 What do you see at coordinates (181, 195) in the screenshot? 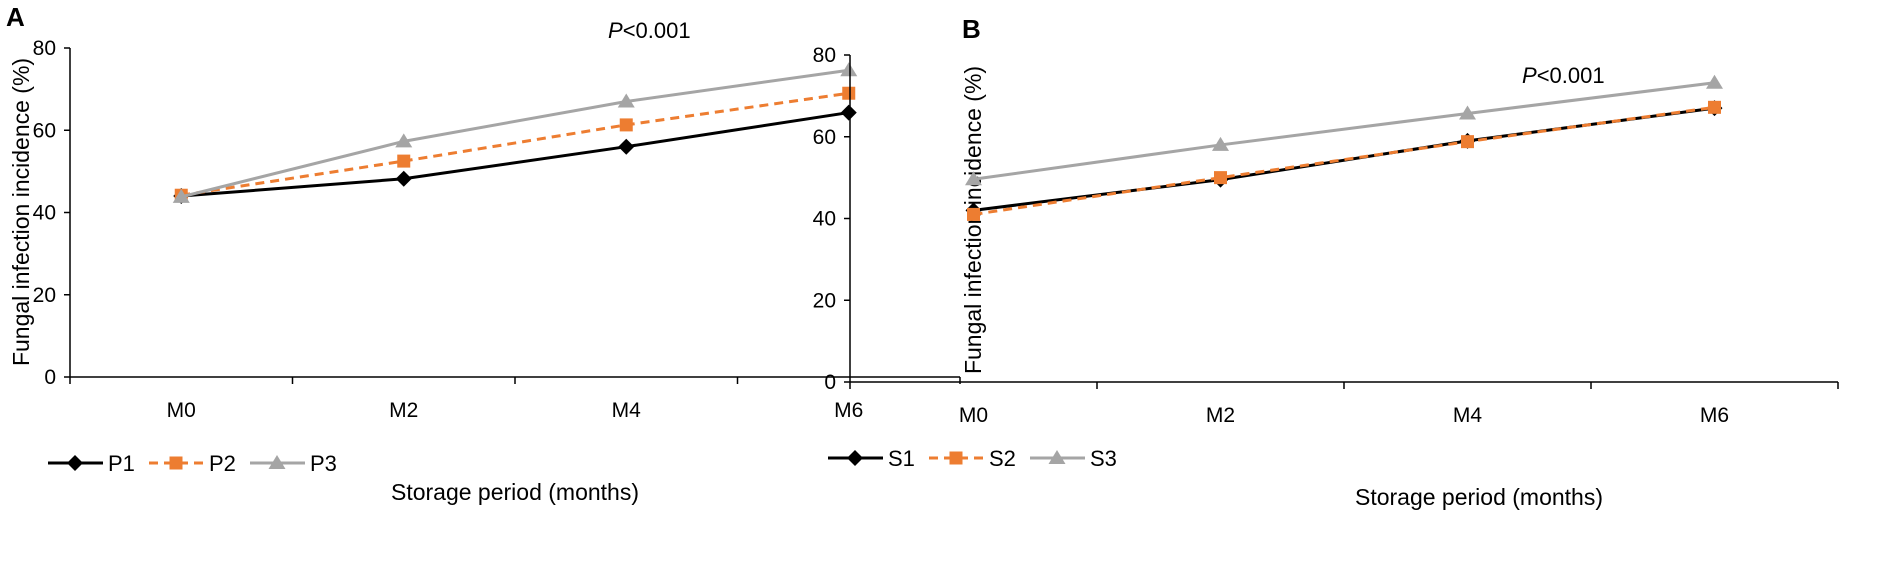
I see `data-point-p3-m0` at bounding box center [181, 195].